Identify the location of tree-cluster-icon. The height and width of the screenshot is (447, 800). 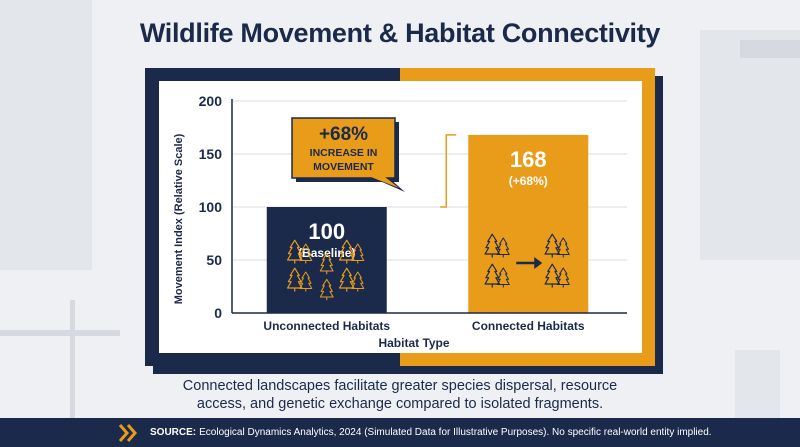
(325, 270).